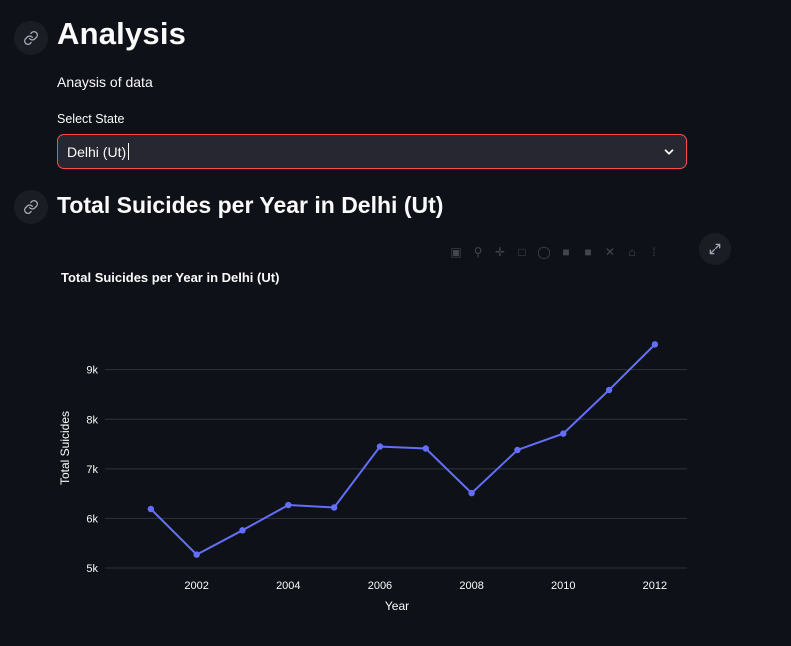 The height and width of the screenshot is (646, 791). I want to click on select-state-value-wrap: Delhi (Ut), so click(98, 151).